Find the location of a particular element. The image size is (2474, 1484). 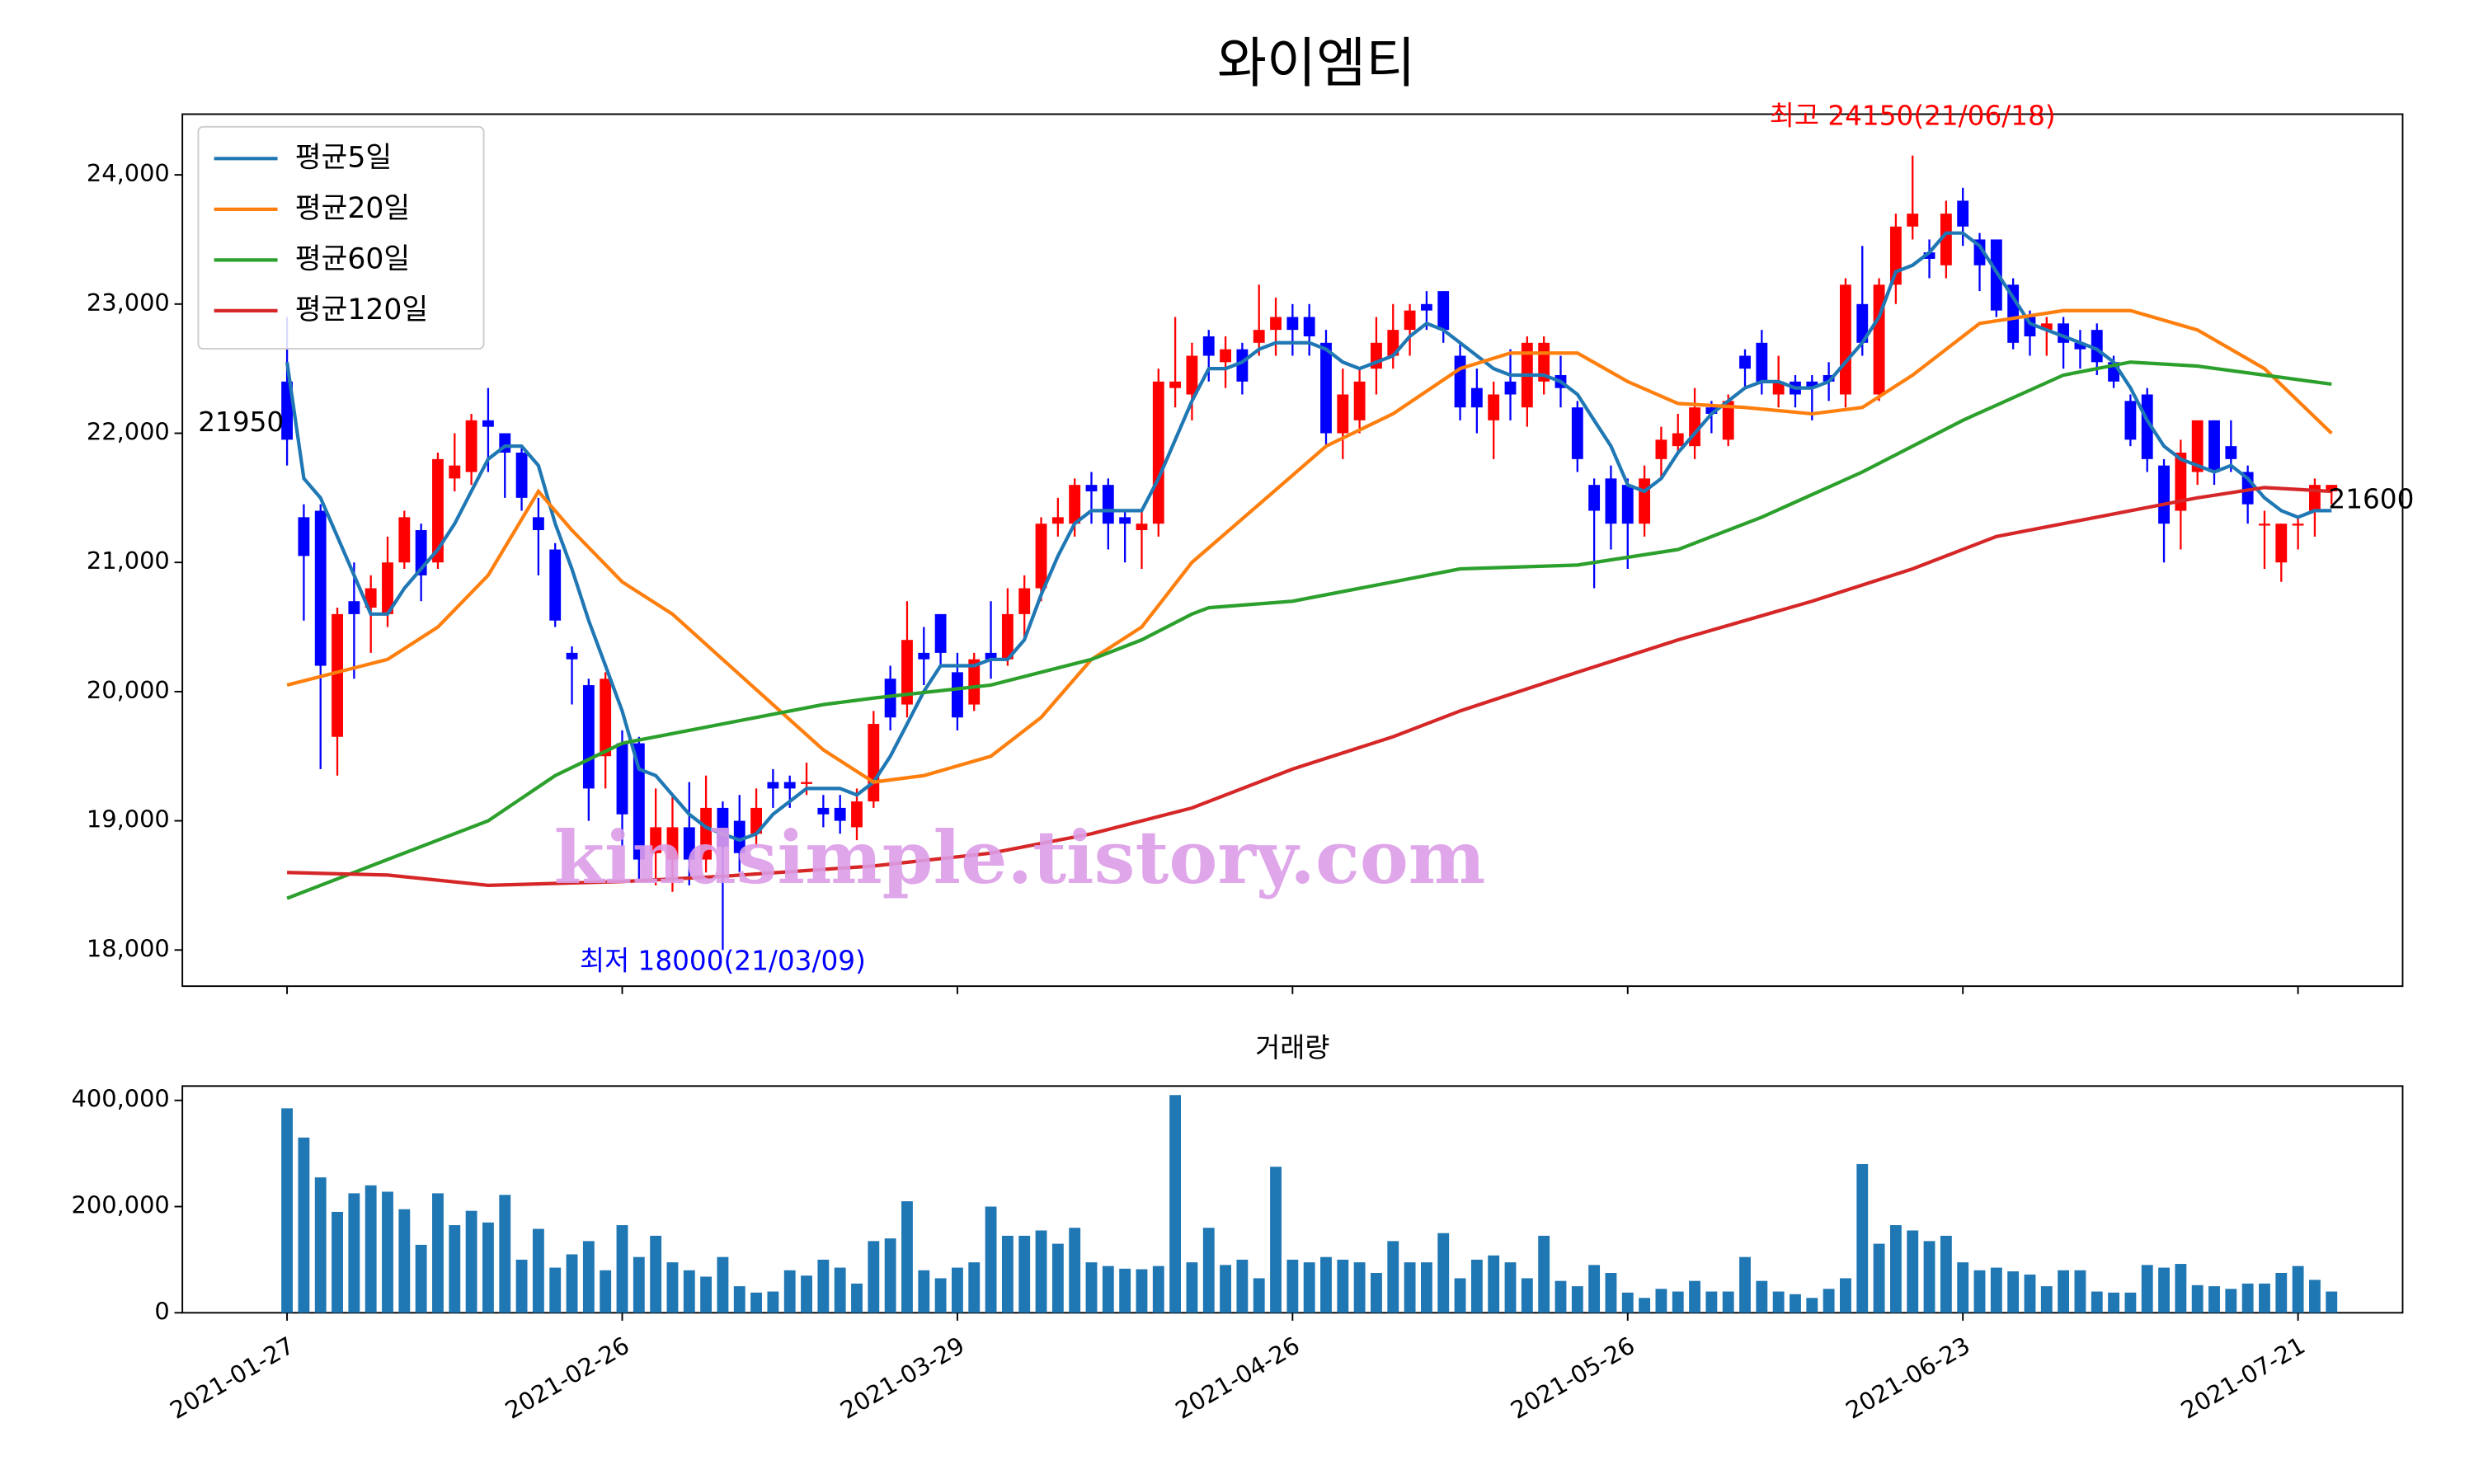

y-tick-label: 0 is located at coordinates (161, 1311).